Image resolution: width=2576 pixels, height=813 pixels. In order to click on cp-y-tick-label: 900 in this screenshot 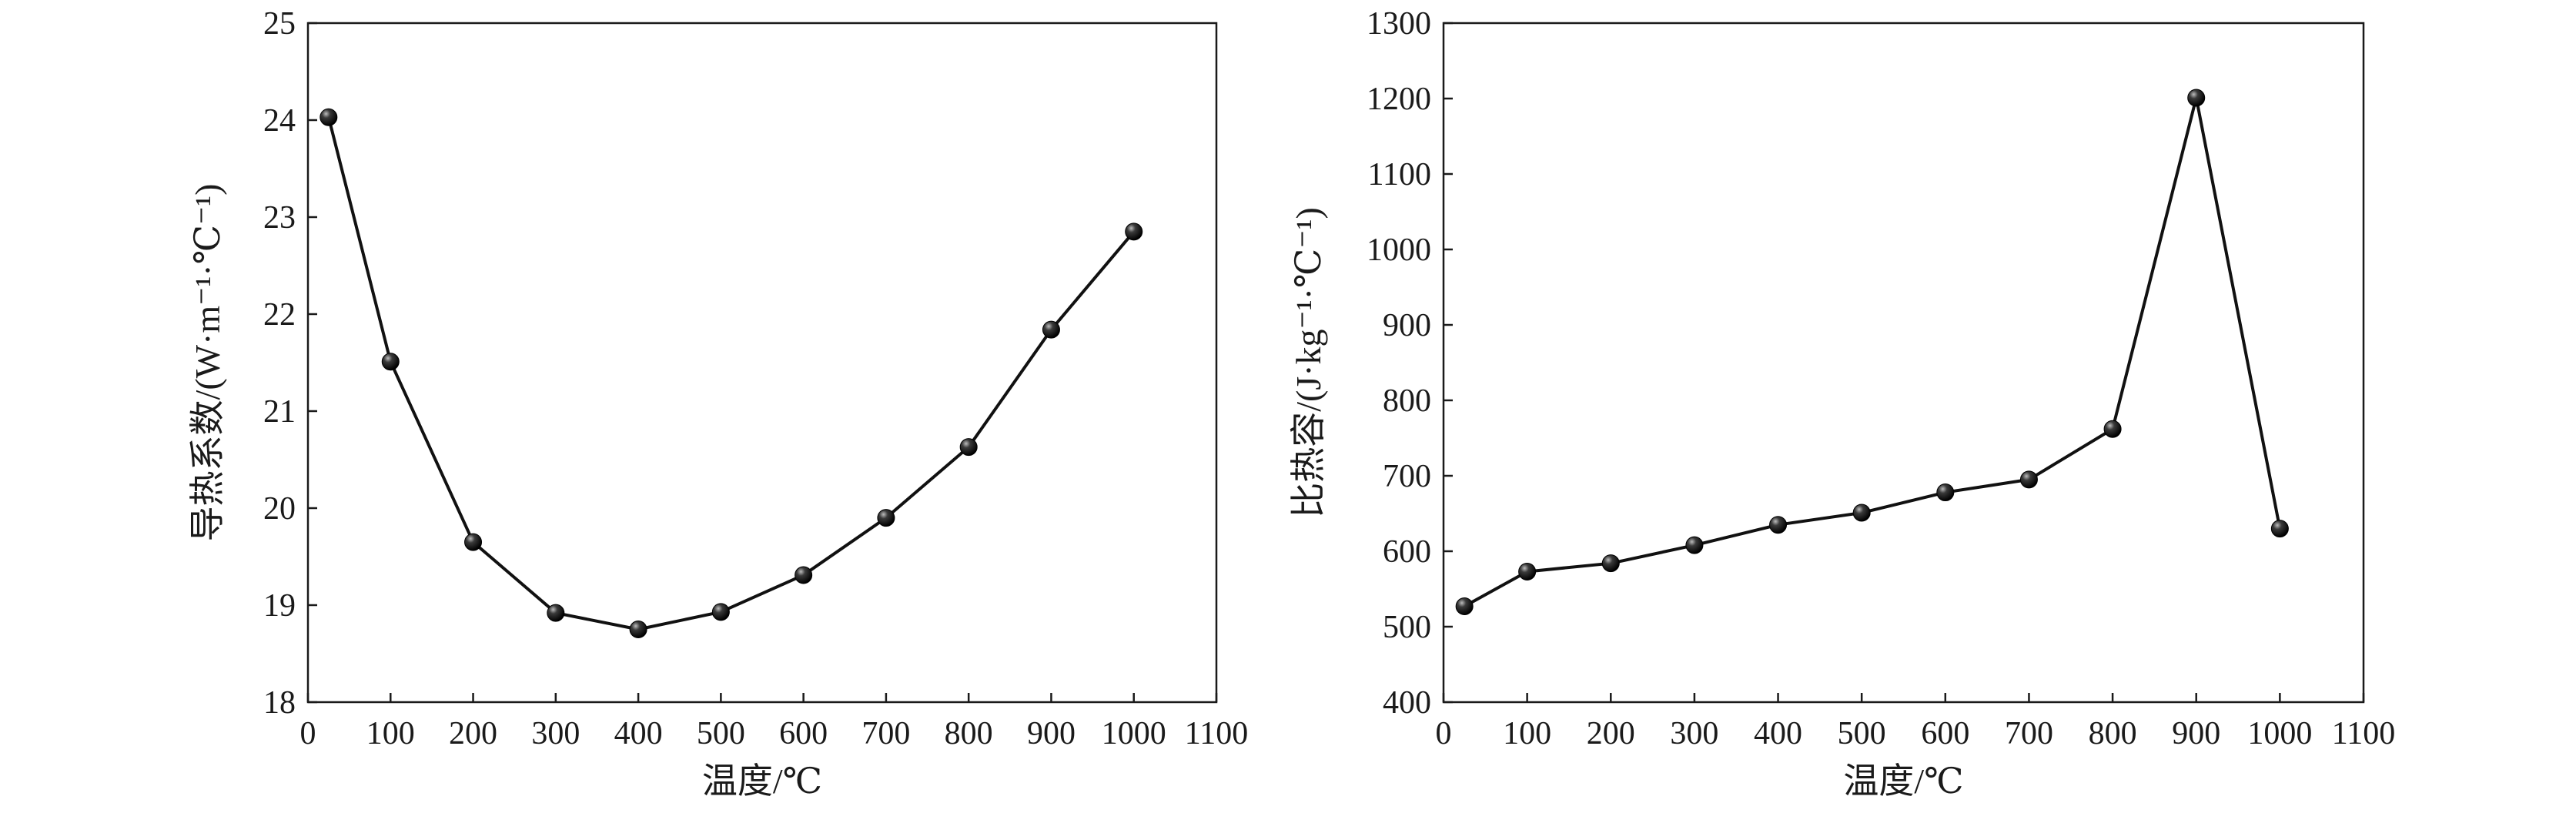, I will do `click(1407, 325)`.